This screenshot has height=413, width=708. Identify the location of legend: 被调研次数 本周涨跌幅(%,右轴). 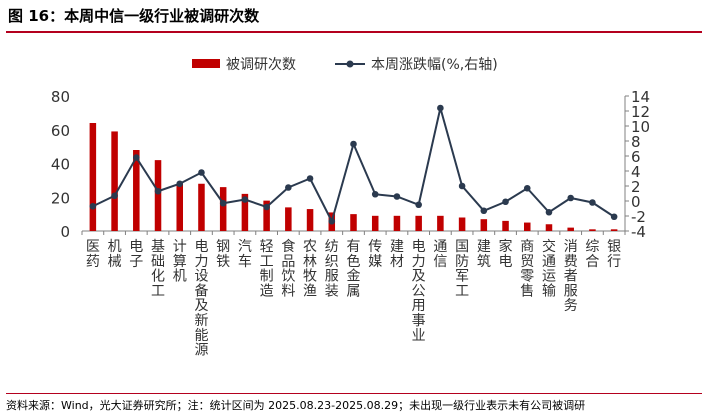
(345, 65).